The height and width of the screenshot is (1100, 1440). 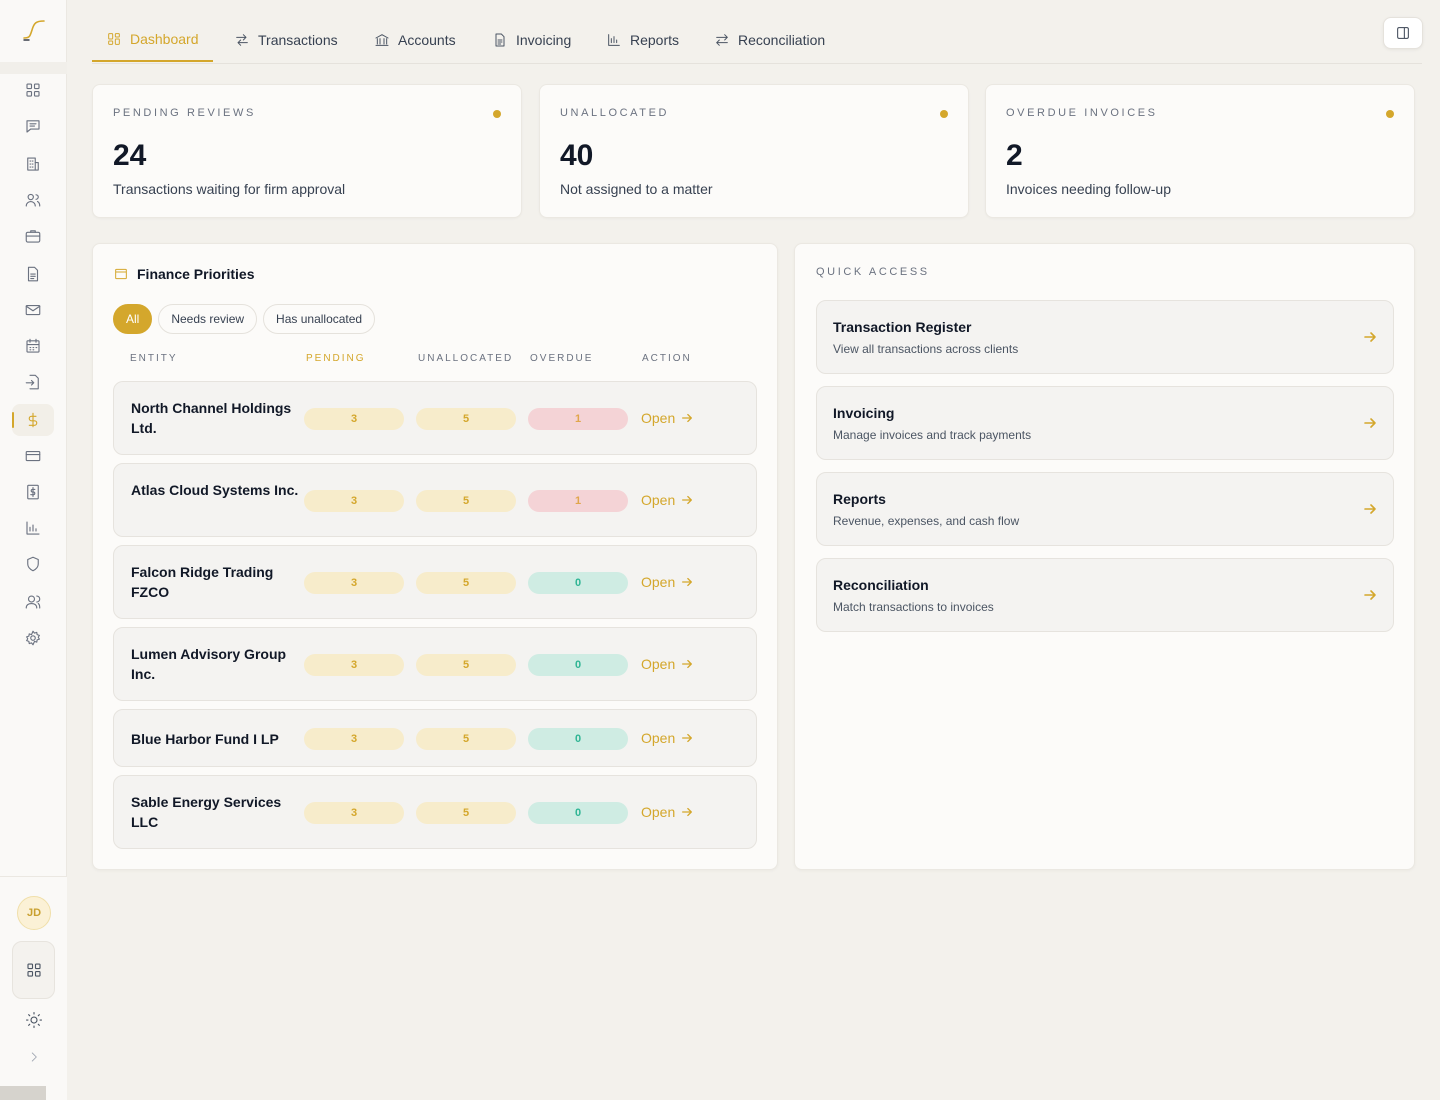 I want to click on sidebar-divider, so click(x=33, y=68).